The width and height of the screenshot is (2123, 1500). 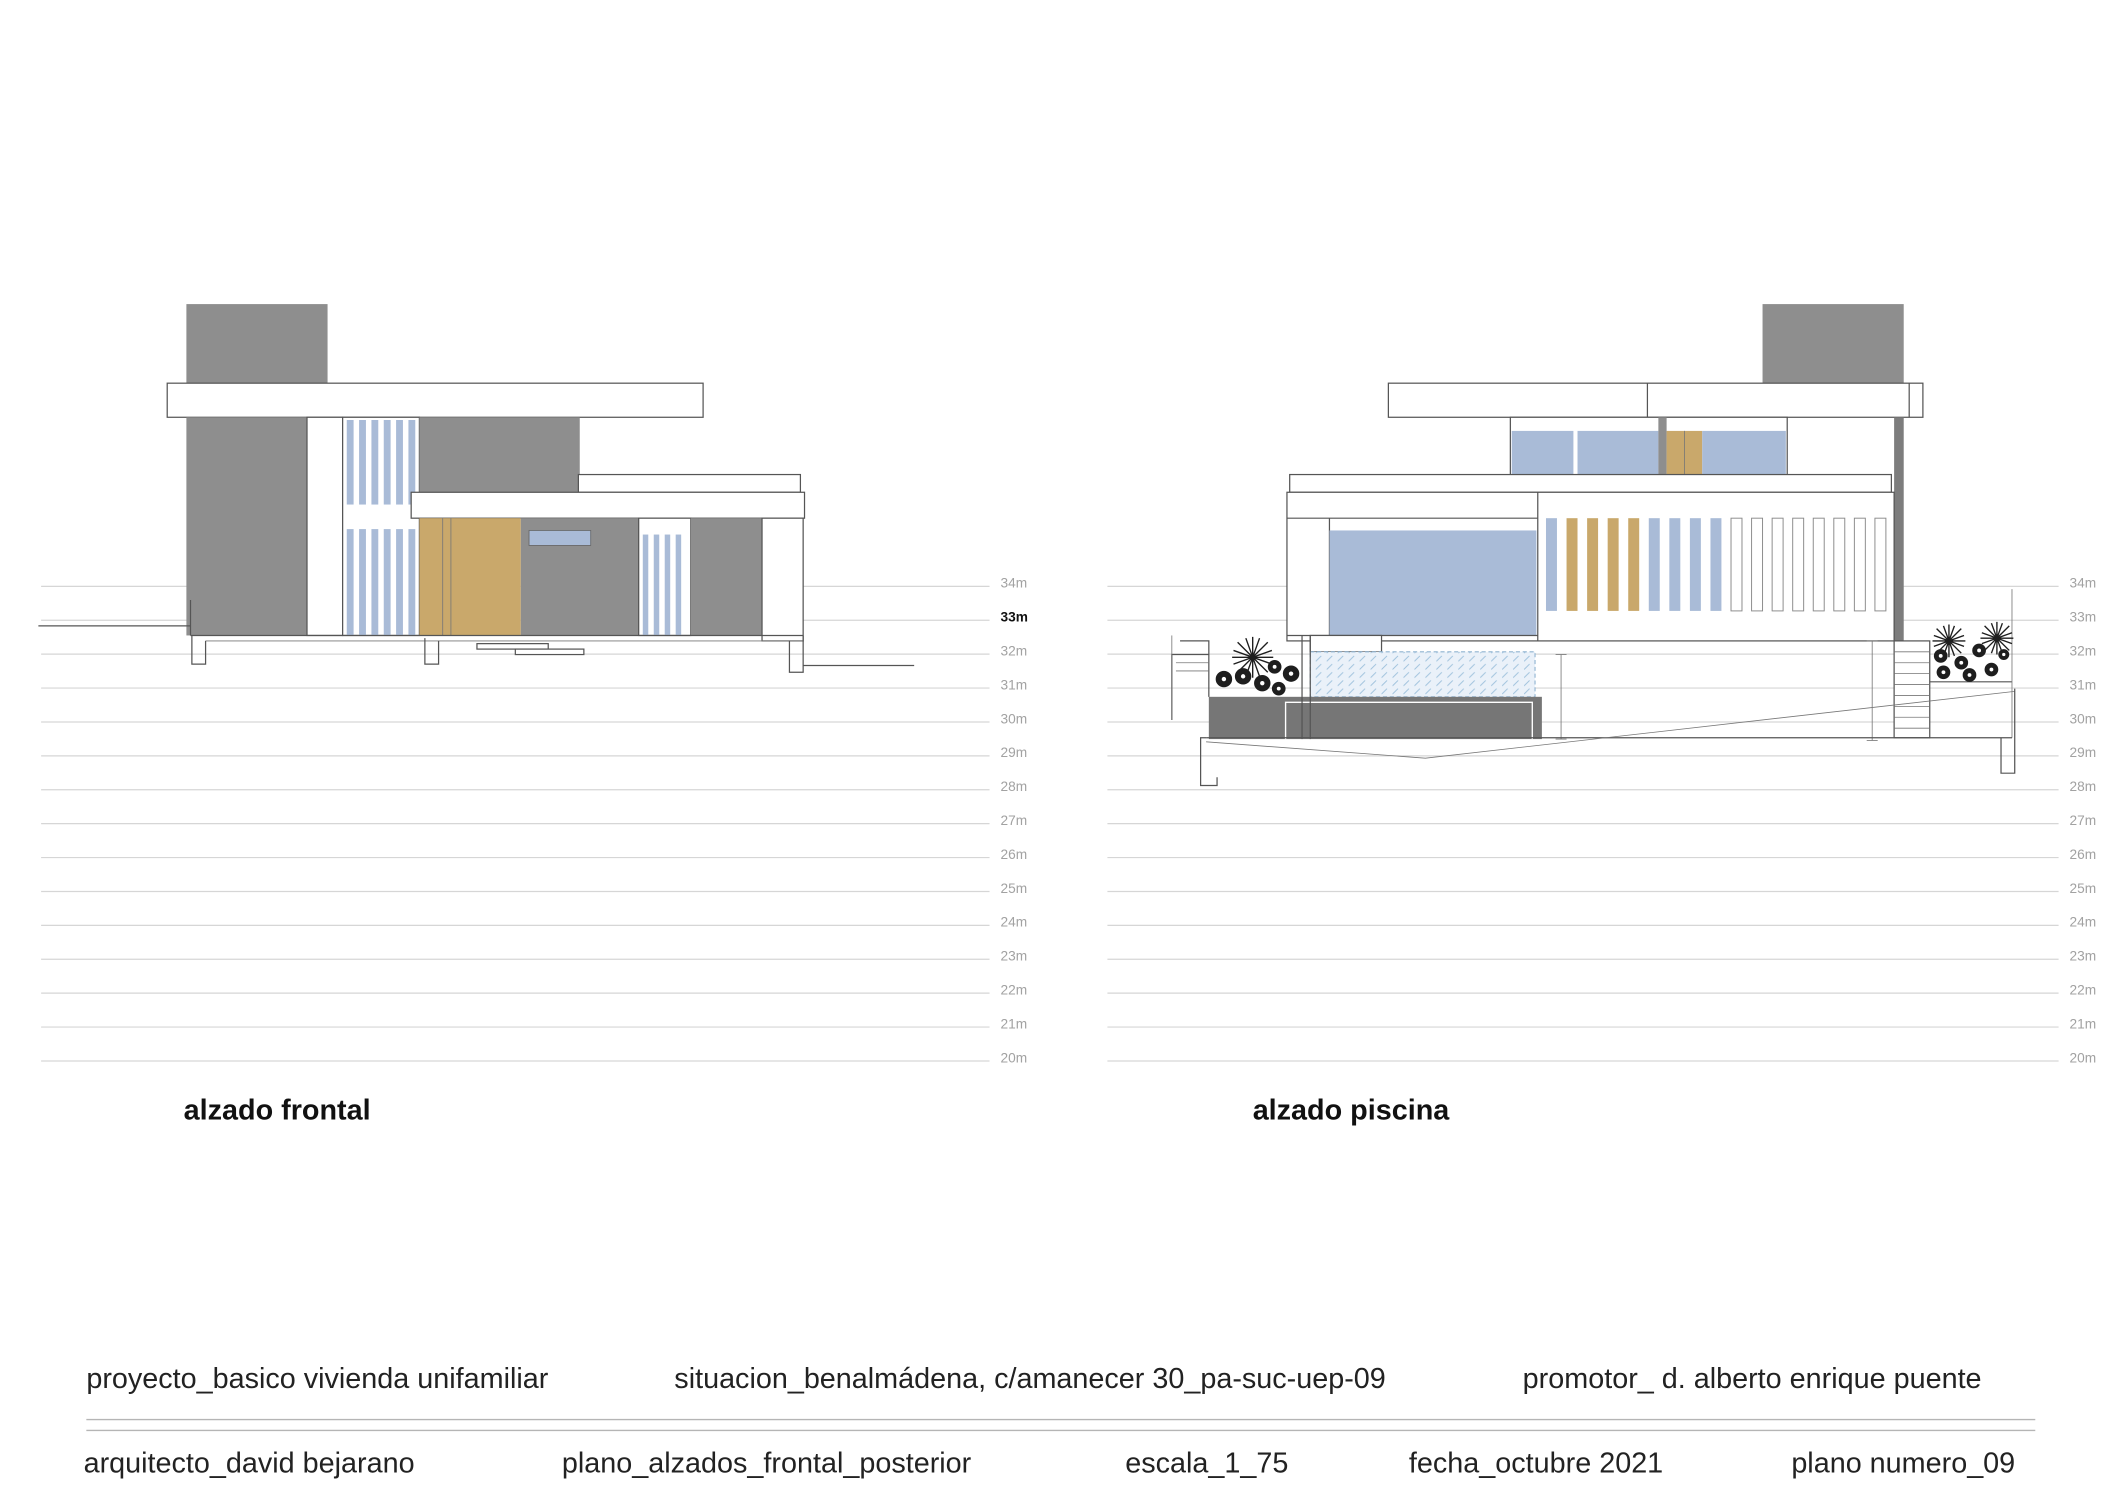 What do you see at coordinates (1662, 455) in the screenshot?
I see `glazing-column` at bounding box center [1662, 455].